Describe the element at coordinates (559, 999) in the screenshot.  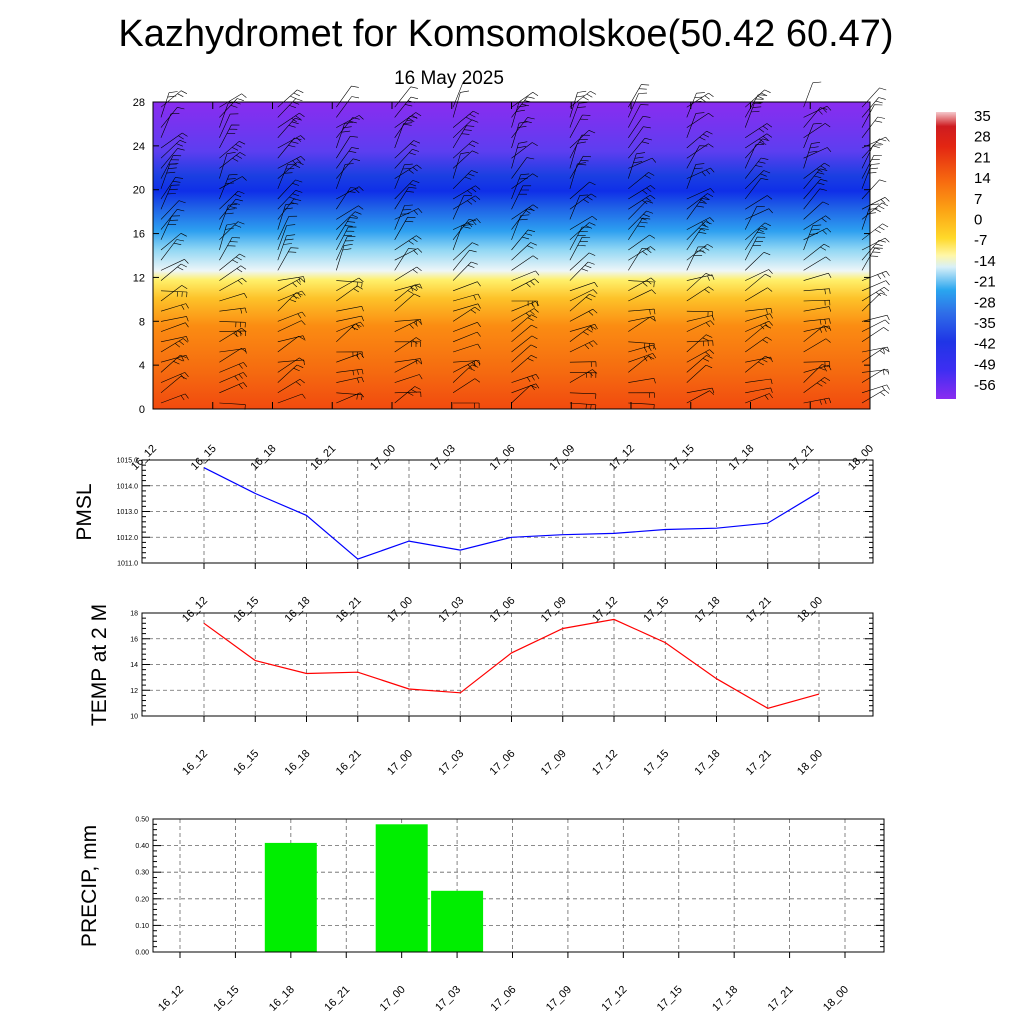
I see `precip-xtick-label: 17_09` at that location.